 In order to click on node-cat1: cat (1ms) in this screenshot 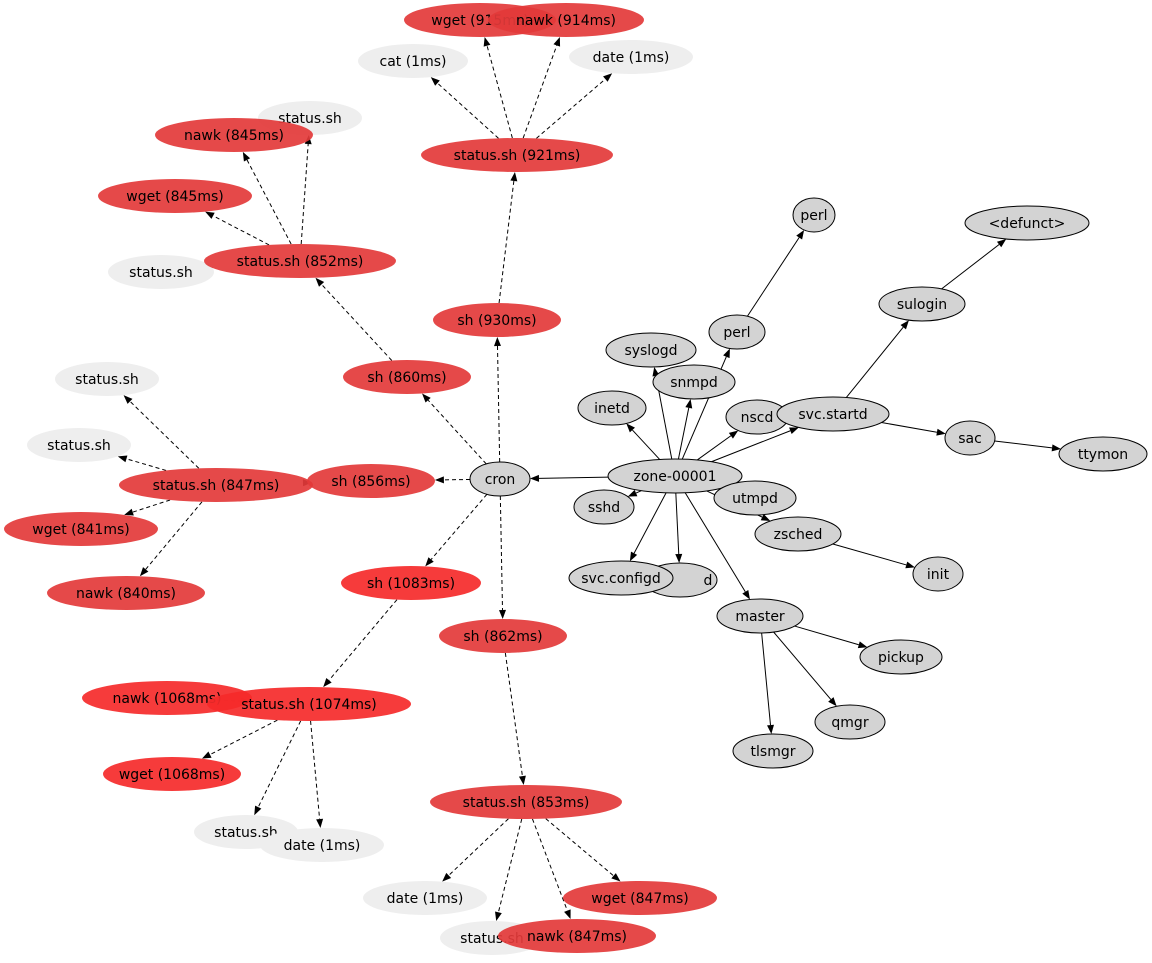, I will do `click(413, 61)`.